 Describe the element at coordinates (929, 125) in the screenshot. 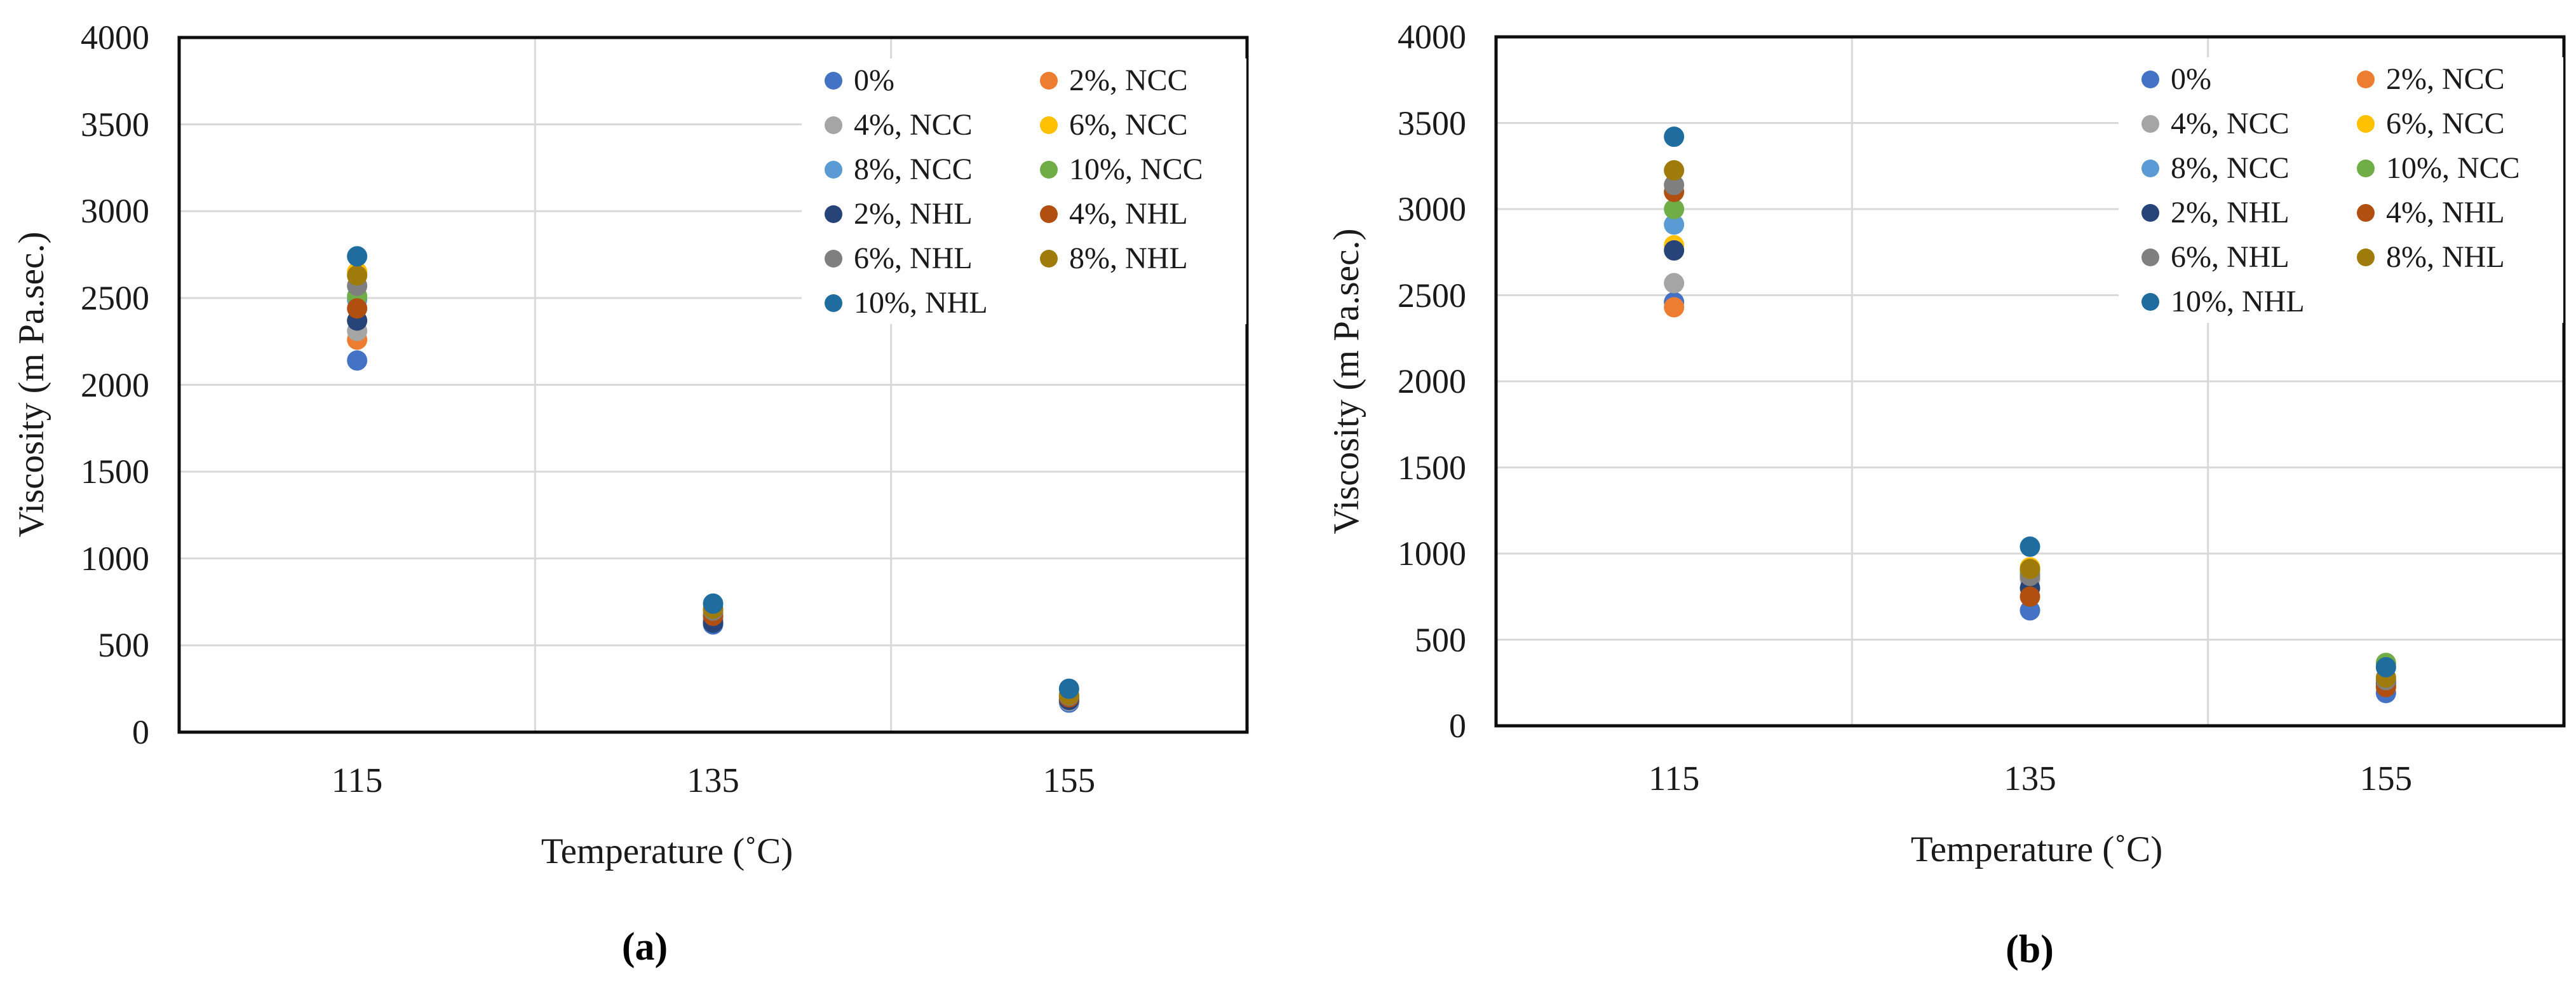

I see `legend-item: 4%, NCC` at that location.